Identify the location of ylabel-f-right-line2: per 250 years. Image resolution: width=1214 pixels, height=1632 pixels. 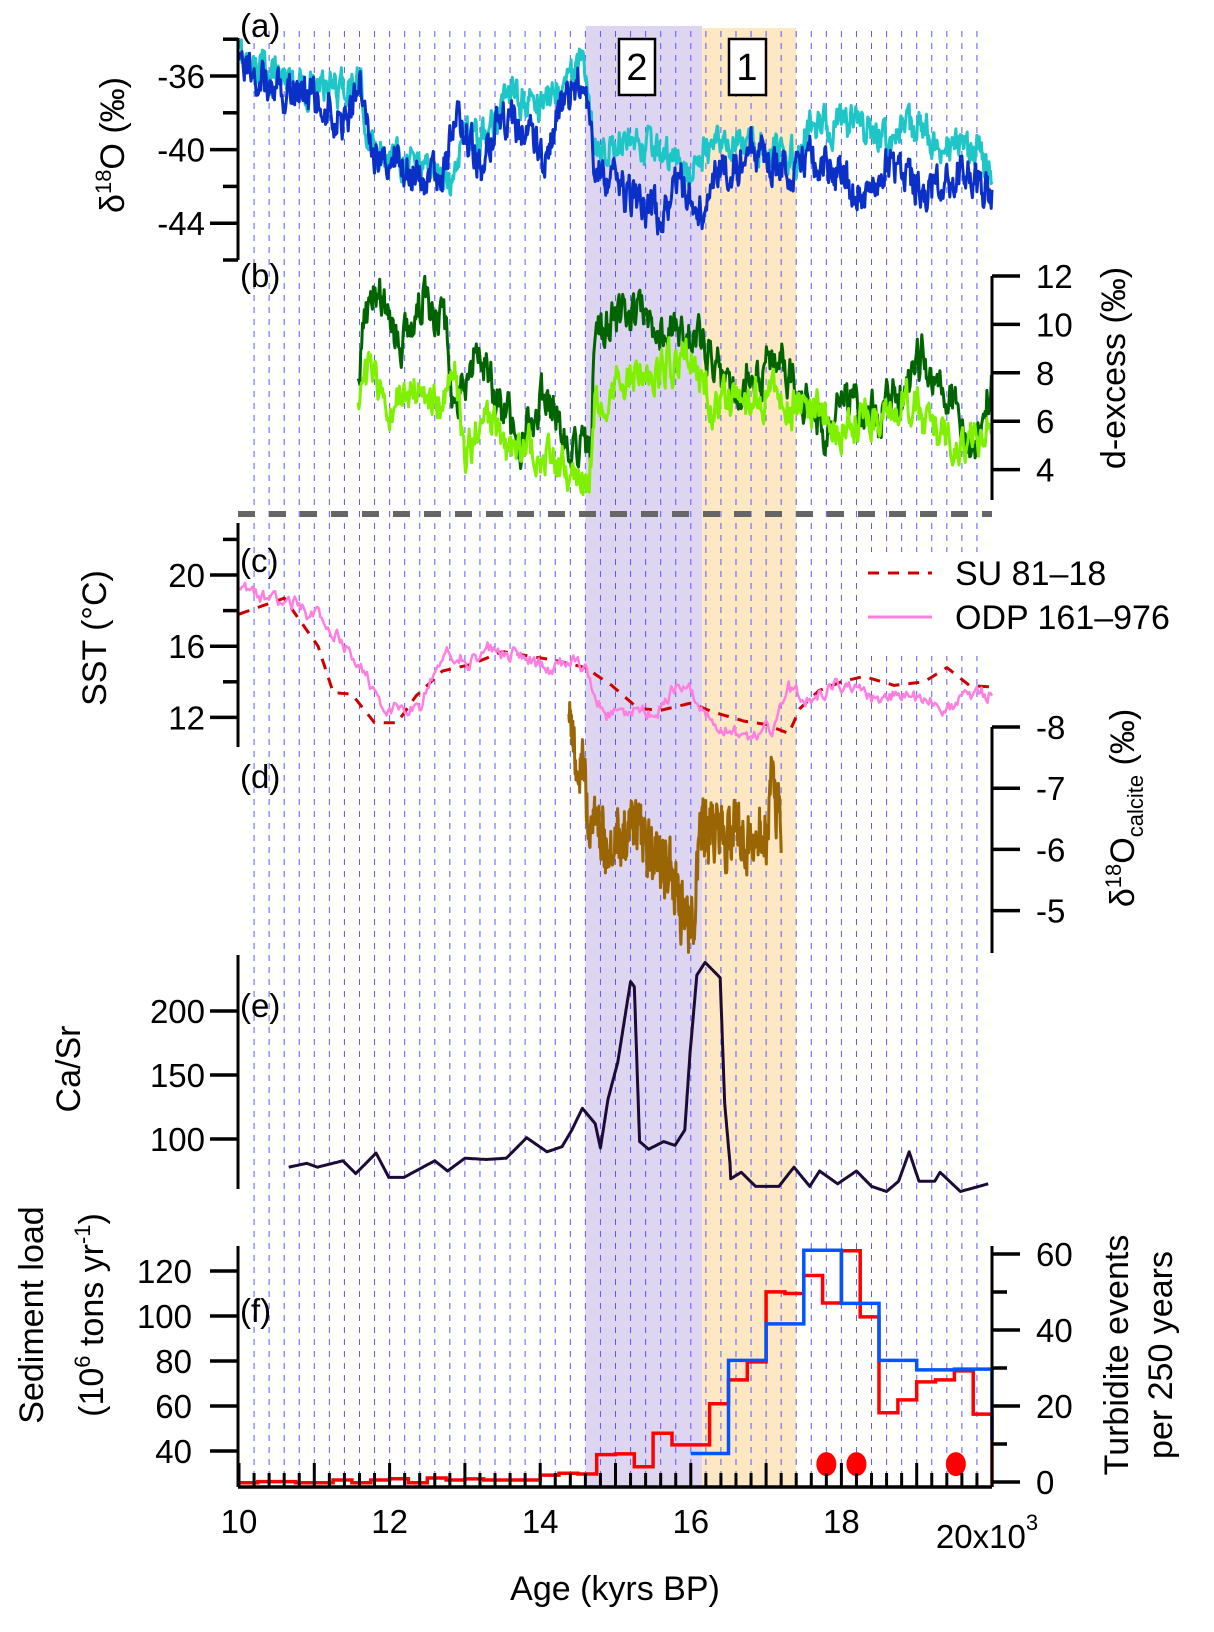
(1161, 1355).